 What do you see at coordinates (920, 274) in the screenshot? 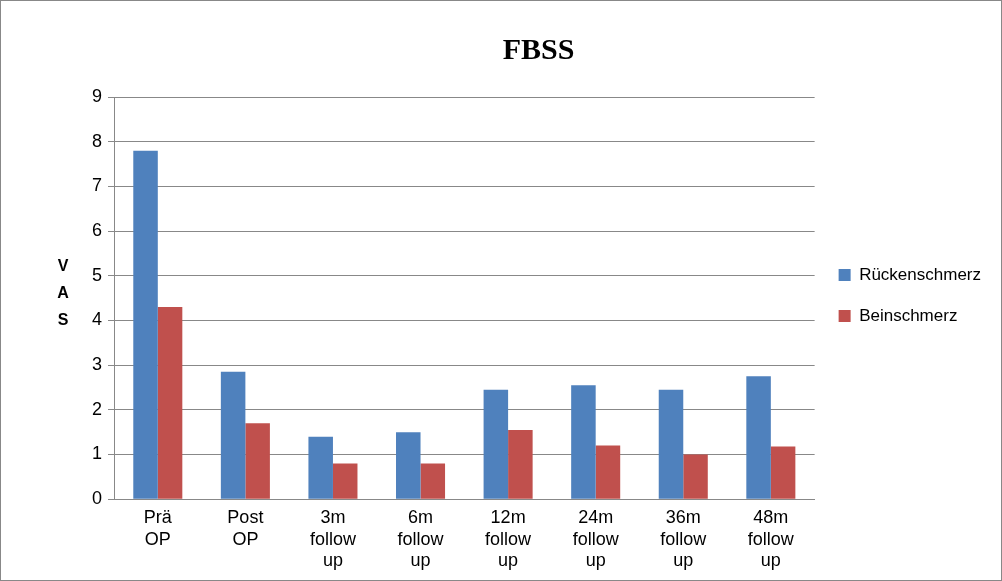
I see `legend-label: Rückenschmerz` at bounding box center [920, 274].